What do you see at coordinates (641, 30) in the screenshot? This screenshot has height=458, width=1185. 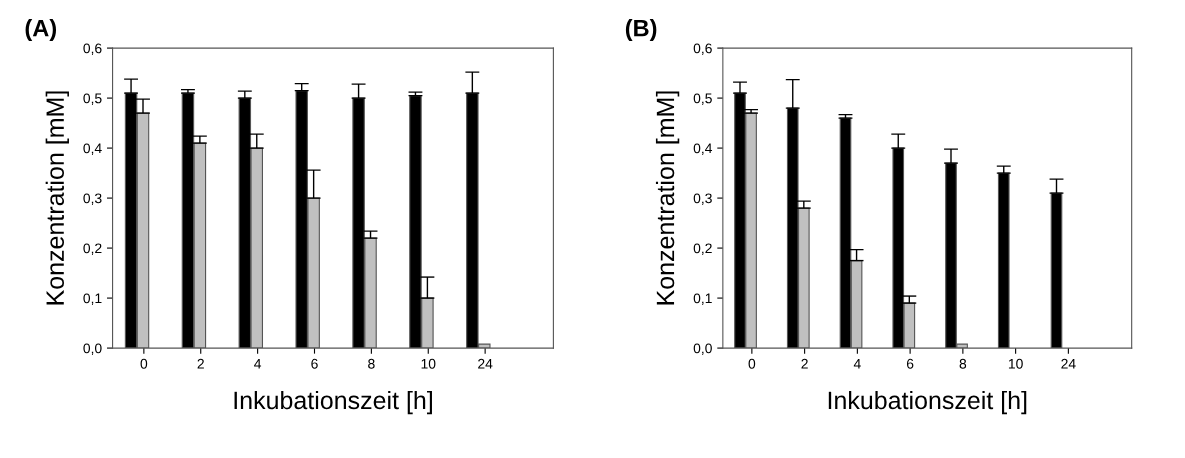 I see `chart-title: (B)` at bounding box center [641, 30].